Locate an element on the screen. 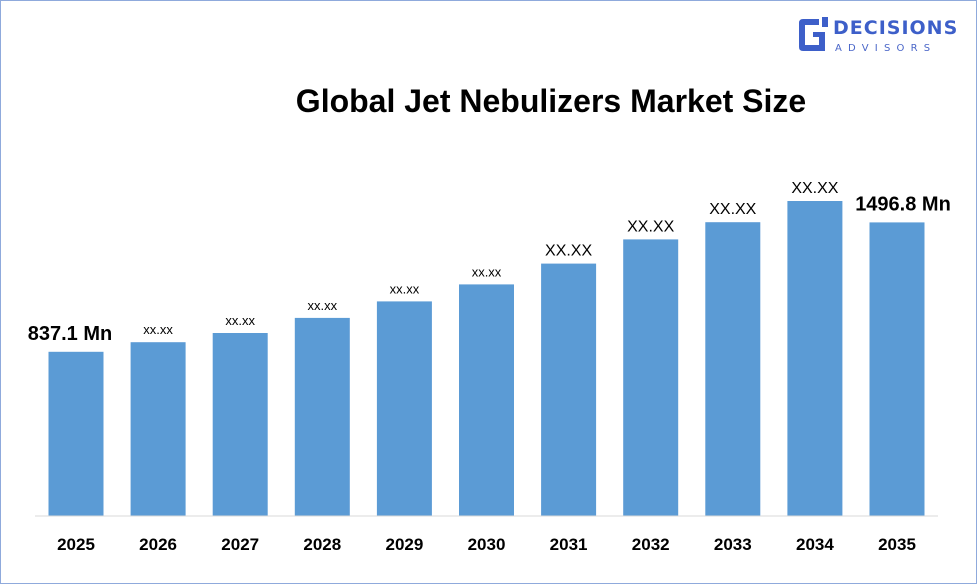  x-tick-label-2026: 2026 is located at coordinates (158, 544).